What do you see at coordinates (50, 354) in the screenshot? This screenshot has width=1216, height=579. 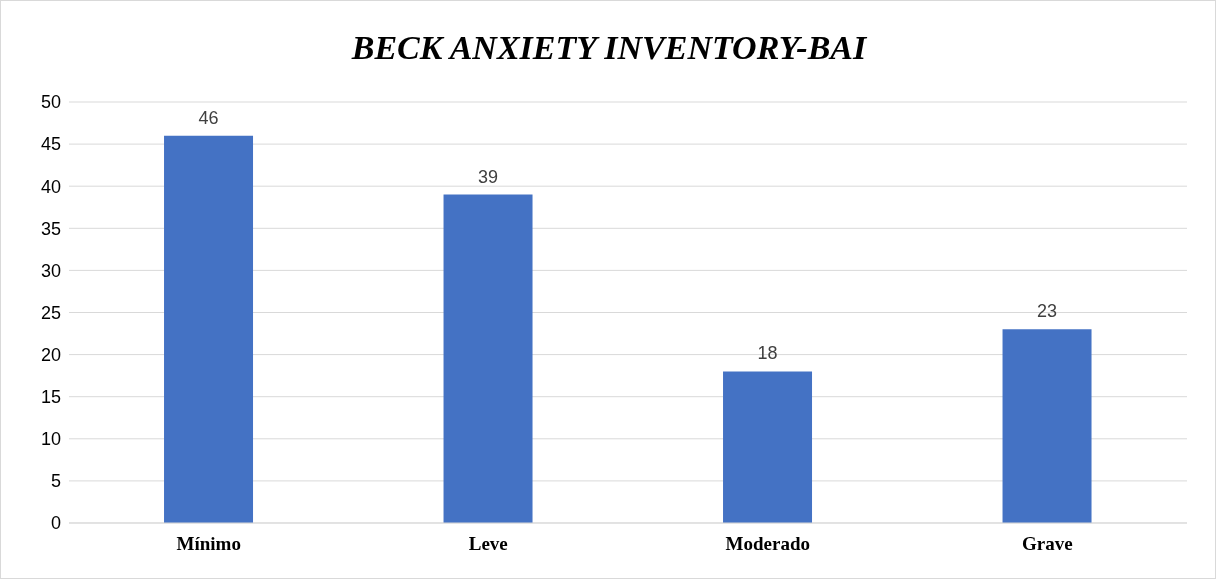 I see `y-tick-label: 20` at bounding box center [50, 354].